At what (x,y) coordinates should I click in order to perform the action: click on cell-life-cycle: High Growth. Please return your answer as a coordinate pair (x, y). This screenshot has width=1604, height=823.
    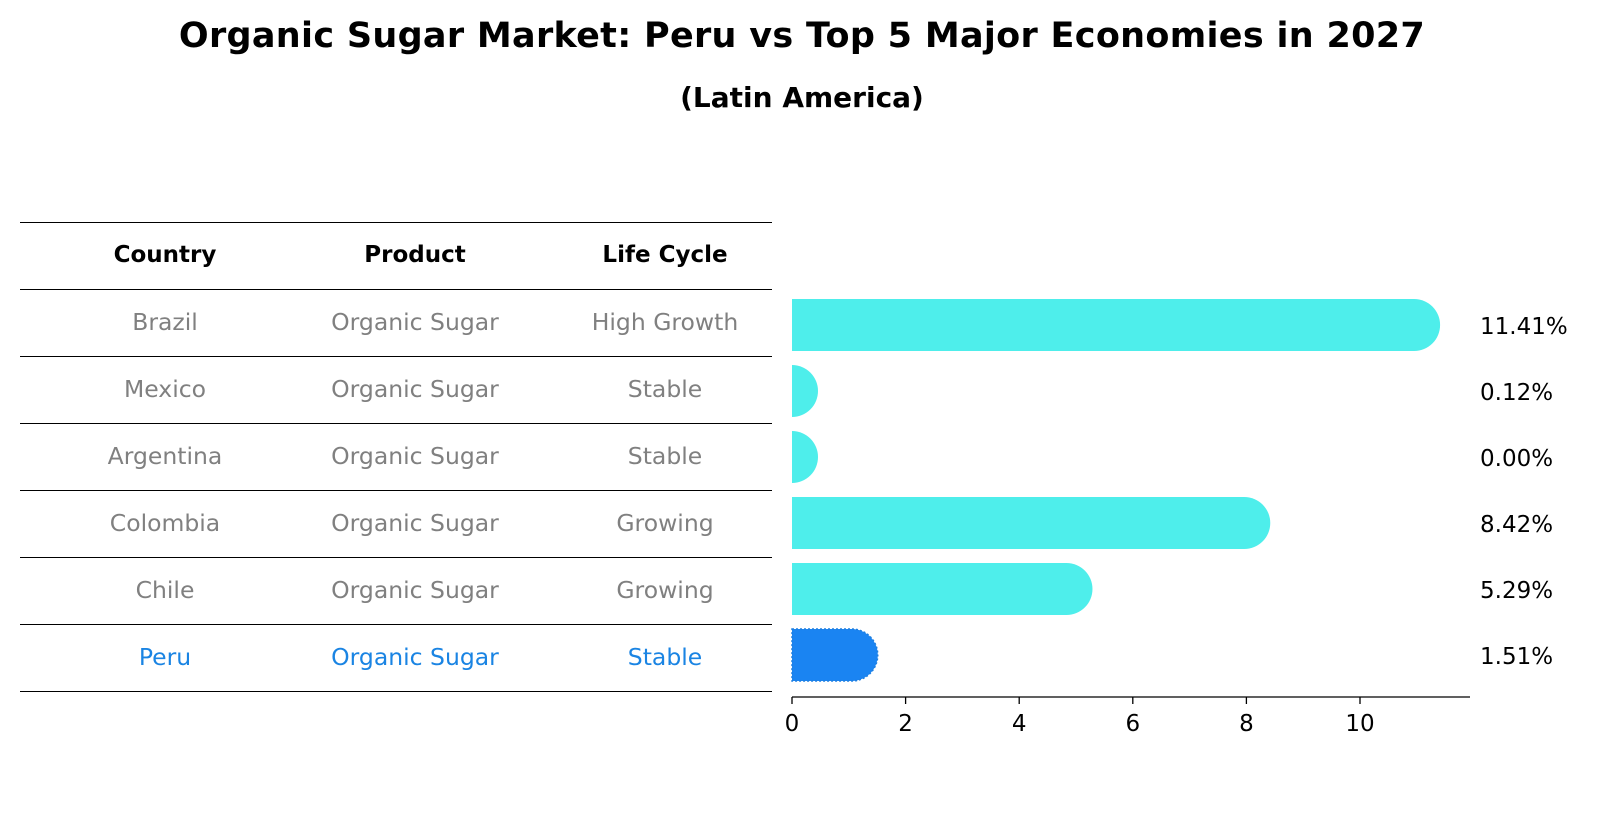
    Looking at the image, I should click on (665, 322).